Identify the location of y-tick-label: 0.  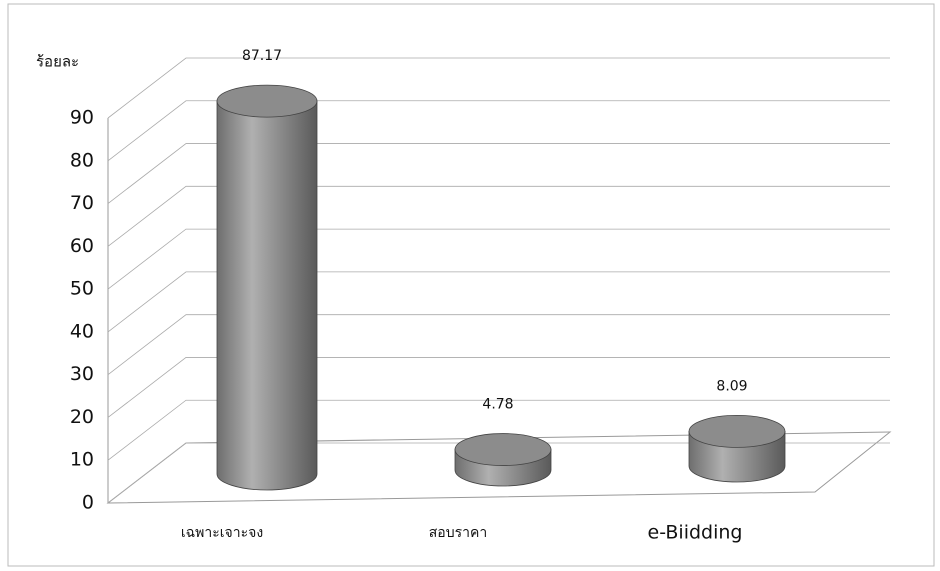
(88, 503).